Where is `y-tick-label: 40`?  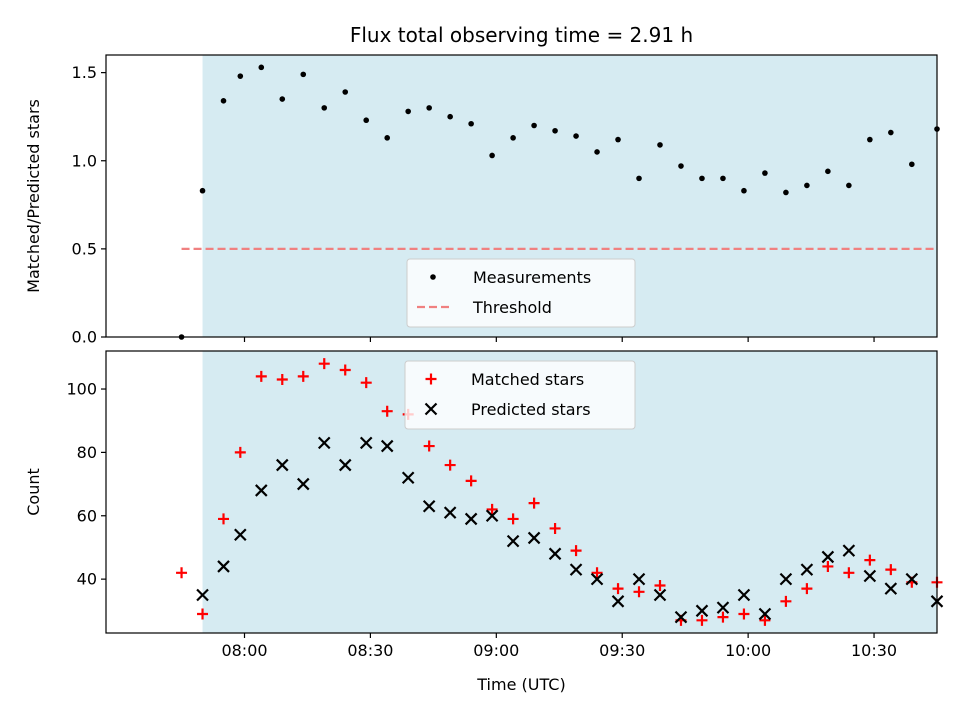
y-tick-label: 40 is located at coordinates (87, 579).